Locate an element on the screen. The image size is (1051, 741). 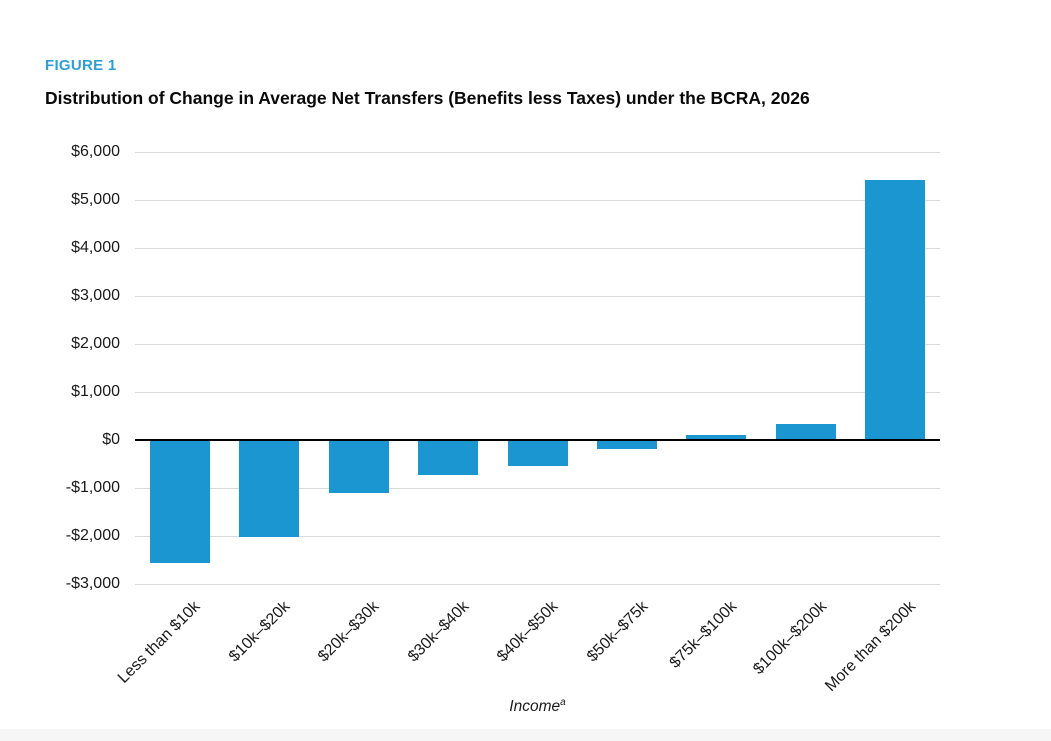
y-axis-tick-label: $5,000 is located at coordinates (95, 199).